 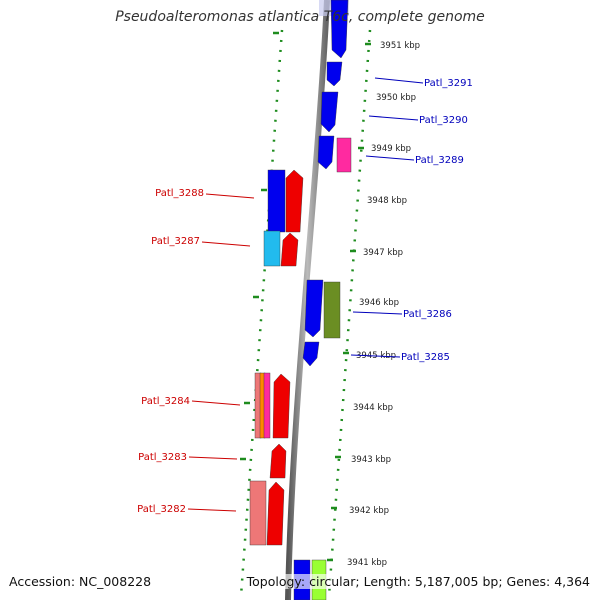 I want to click on gene-label: Patl_3283, so click(x=162, y=457).